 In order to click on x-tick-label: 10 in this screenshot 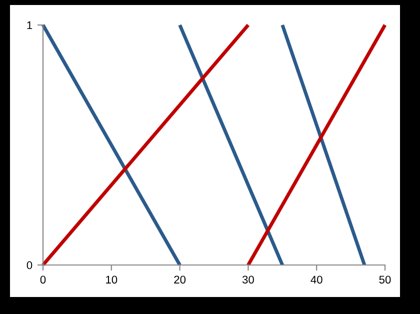, I will do `click(112, 280)`.